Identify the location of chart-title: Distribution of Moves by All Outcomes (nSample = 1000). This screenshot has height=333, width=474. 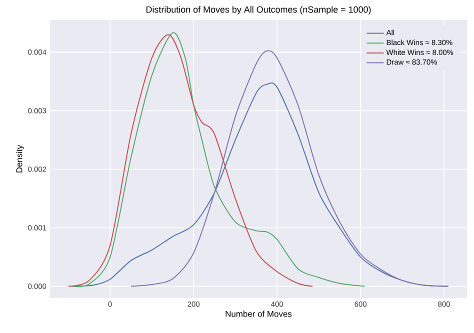
(258, 10).